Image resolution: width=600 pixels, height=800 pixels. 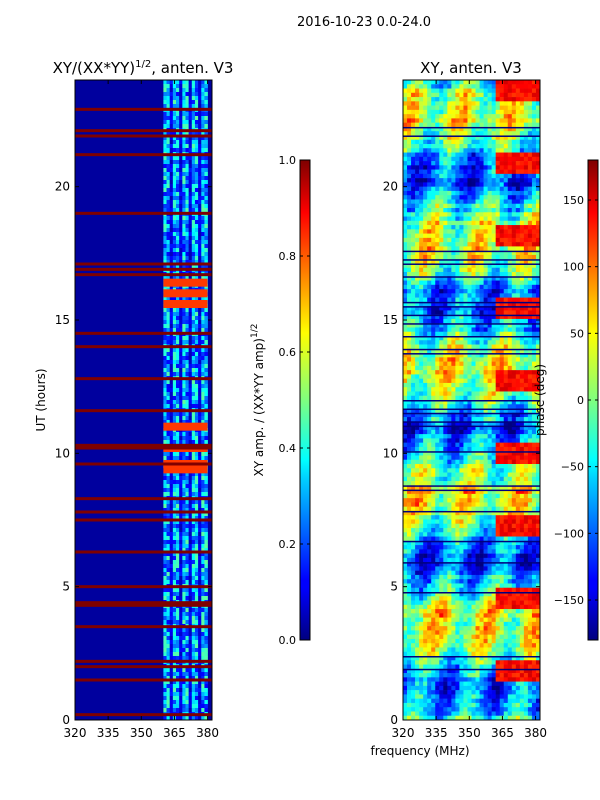 I want to click on amplitude-high-band, so click(x=185, y=282).